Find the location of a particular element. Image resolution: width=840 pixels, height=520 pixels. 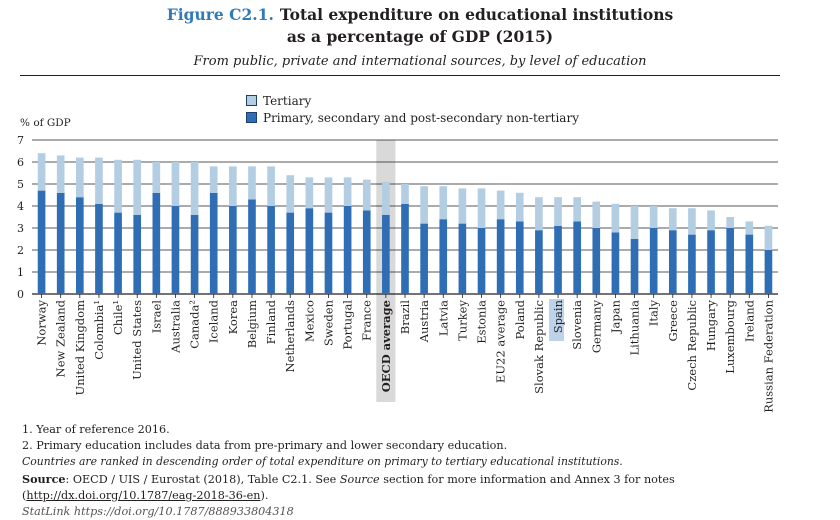

x-tick-label: Lithuania is located at coordinates (635, 328).